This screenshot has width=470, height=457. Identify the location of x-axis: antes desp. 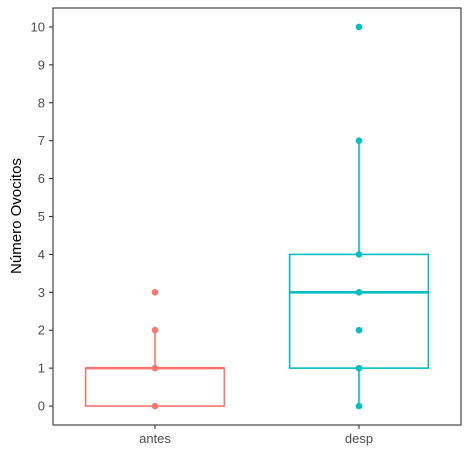
(256, 435).